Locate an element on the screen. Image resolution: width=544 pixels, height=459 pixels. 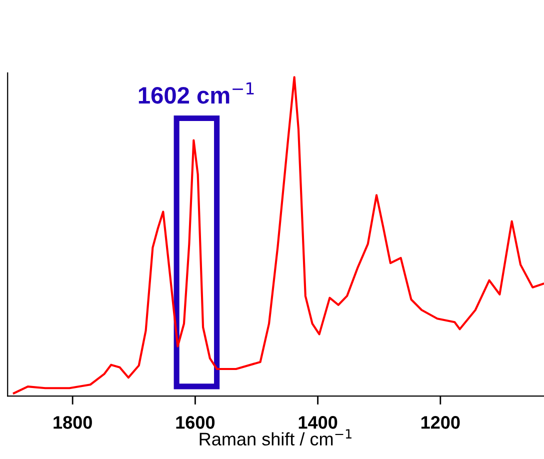
x-tick-label: 1600 is located at coordinates (195, 422).